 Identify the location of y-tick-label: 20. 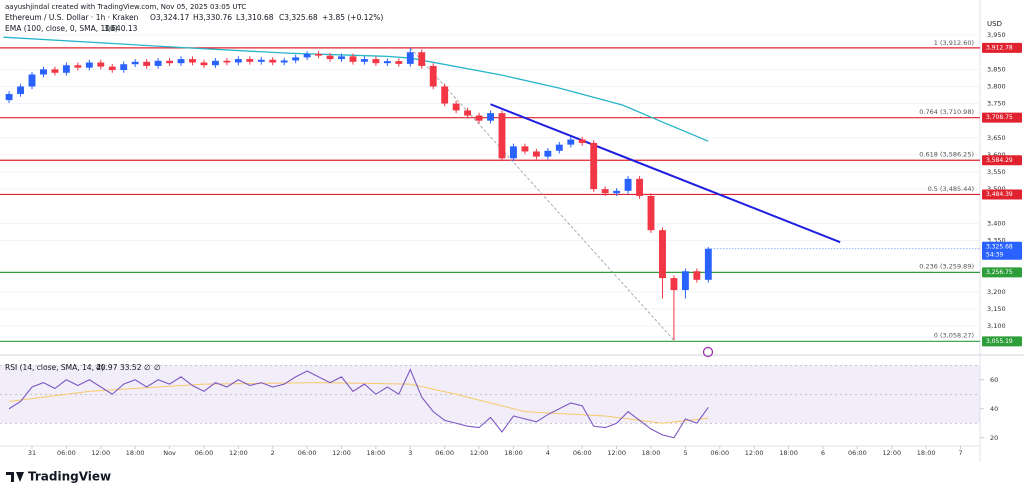
(994, 438).